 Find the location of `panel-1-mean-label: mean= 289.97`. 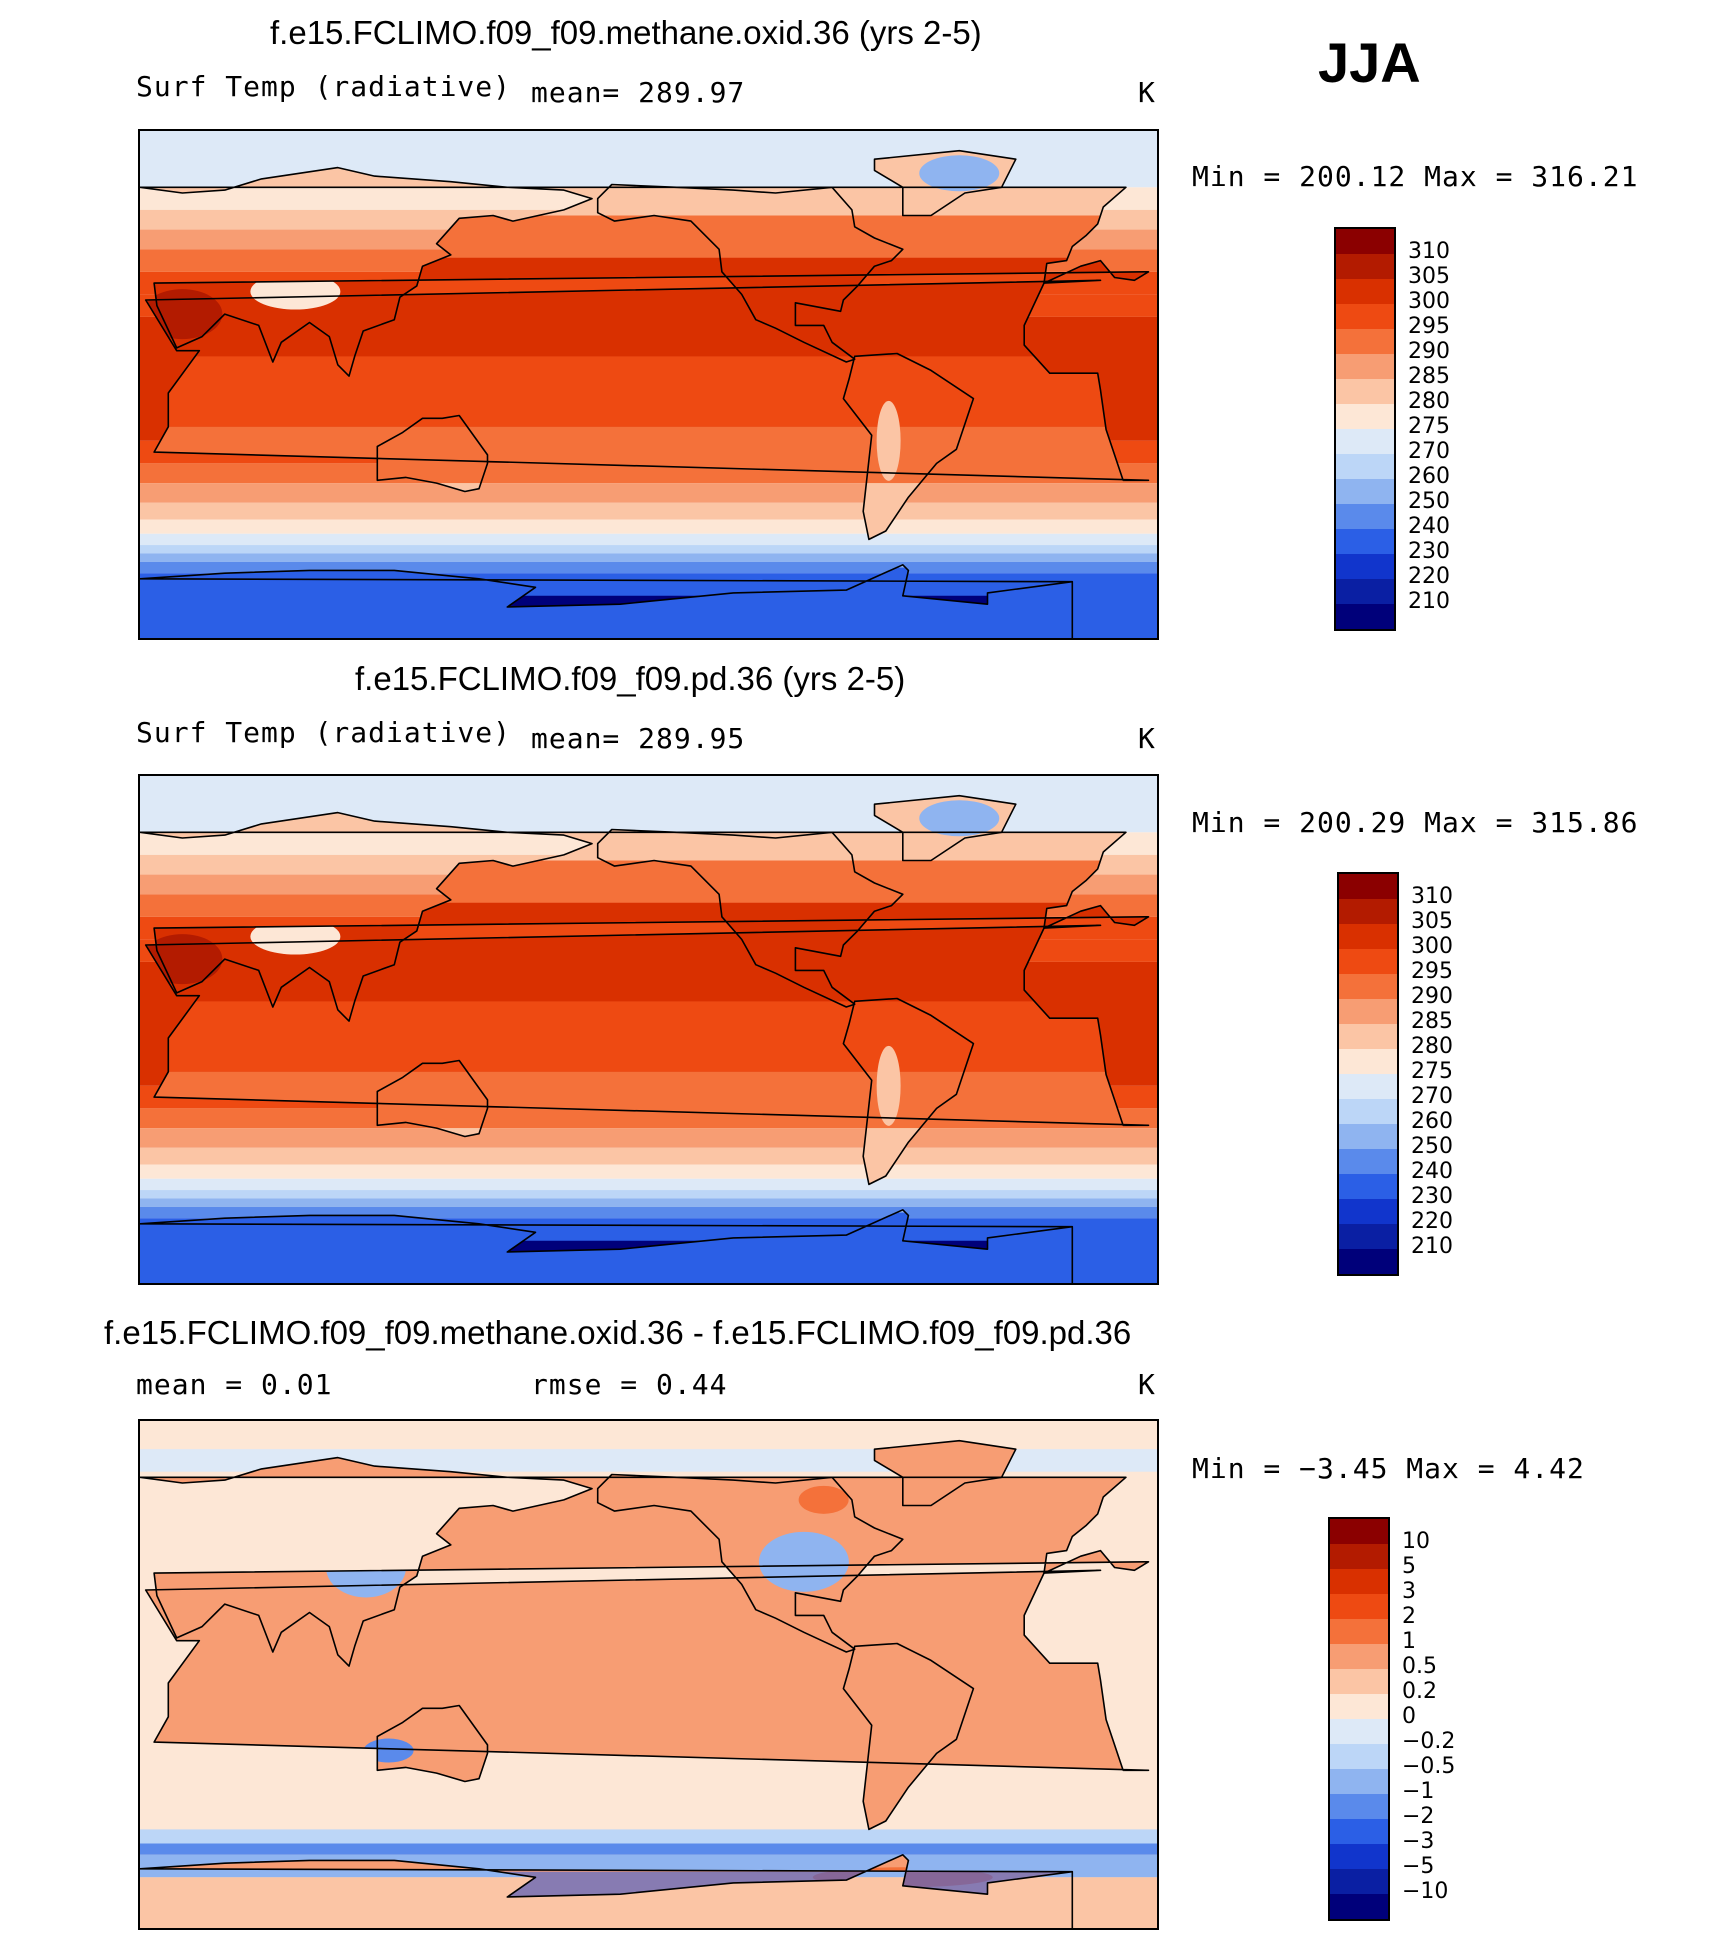

panel-1-mean-label: mean= 289.97 is located at coordinates (638, 92).